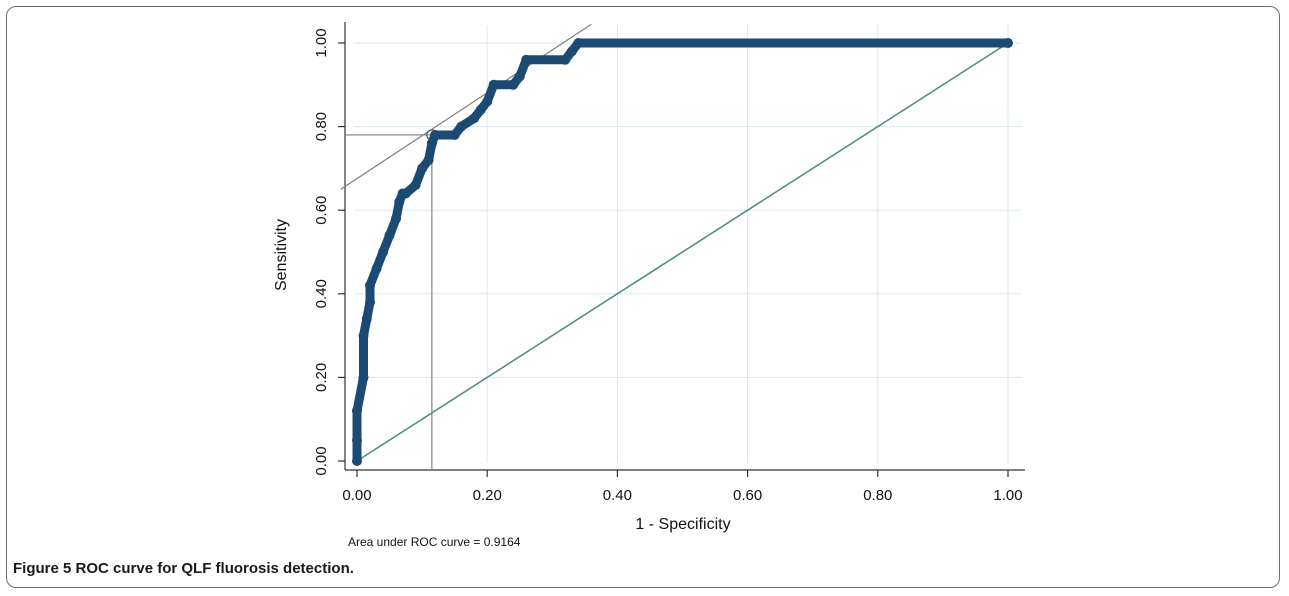  What do you see at coordinates (281, 255) in the screenshot?
I see `y-axis-label: Sensitivity` at bounding box center [281, 255].